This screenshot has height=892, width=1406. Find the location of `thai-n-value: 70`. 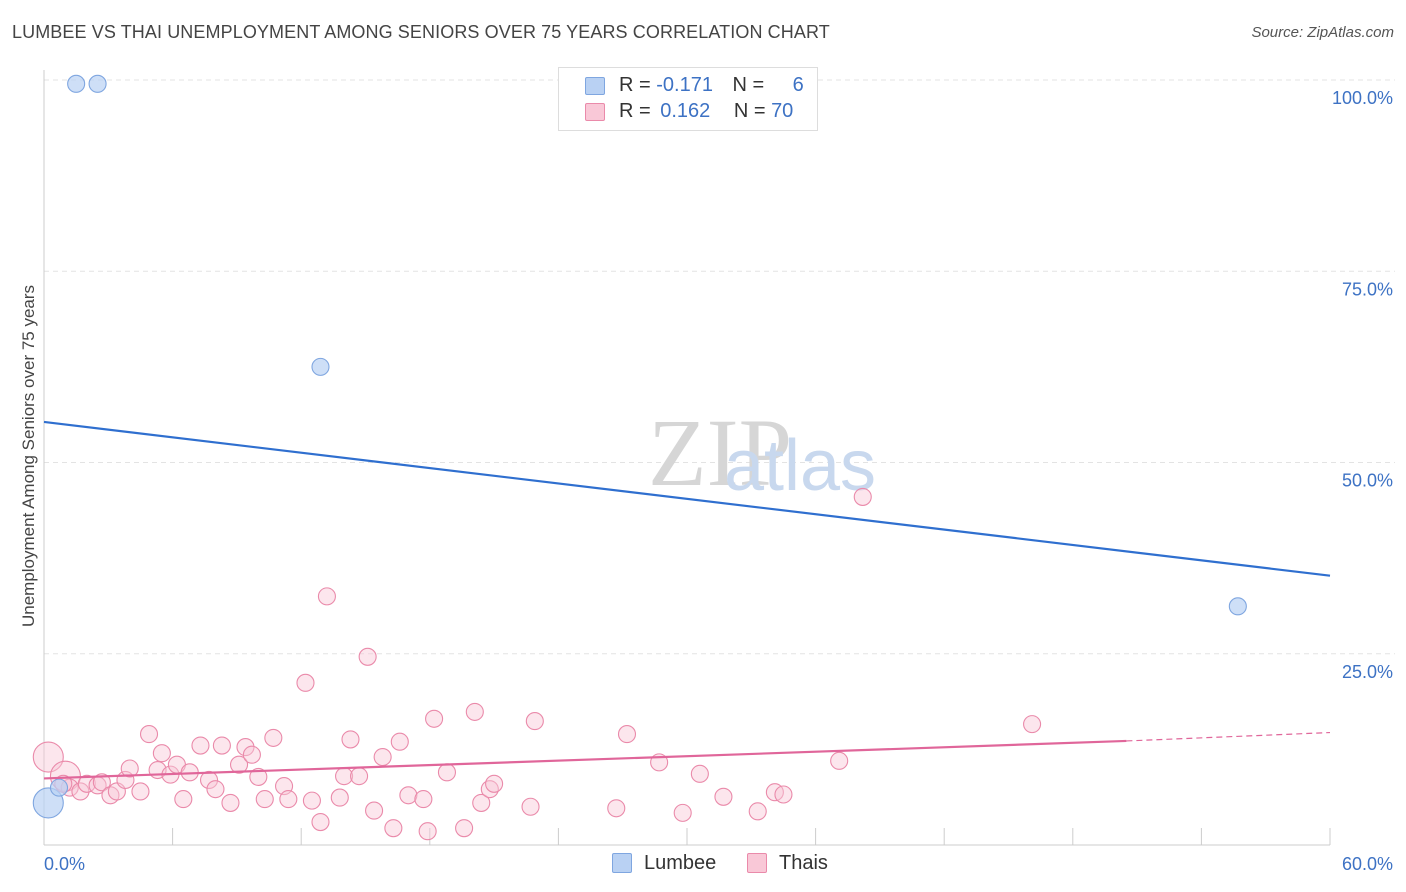

thai-n-value: 70 is located at coordinates (782, 111).